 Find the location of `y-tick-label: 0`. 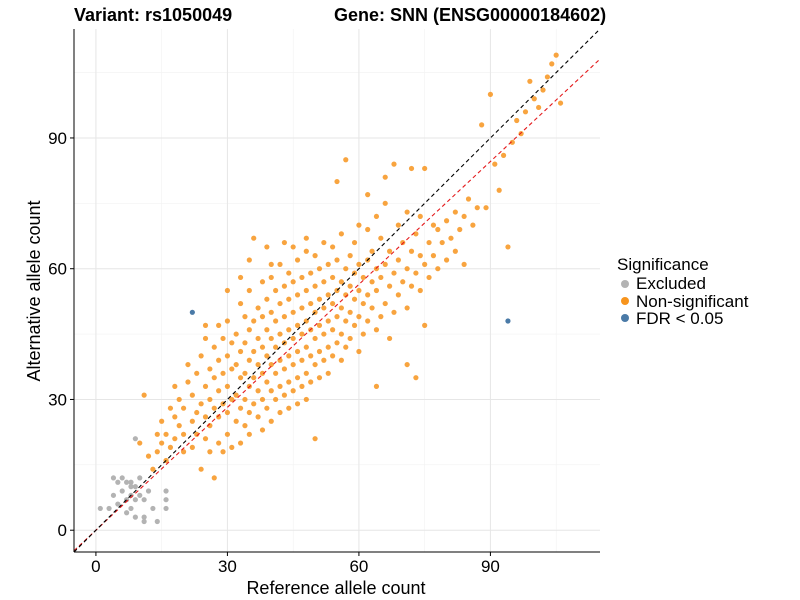

y-tick-label: 0 is located at coordinates (62, 530).